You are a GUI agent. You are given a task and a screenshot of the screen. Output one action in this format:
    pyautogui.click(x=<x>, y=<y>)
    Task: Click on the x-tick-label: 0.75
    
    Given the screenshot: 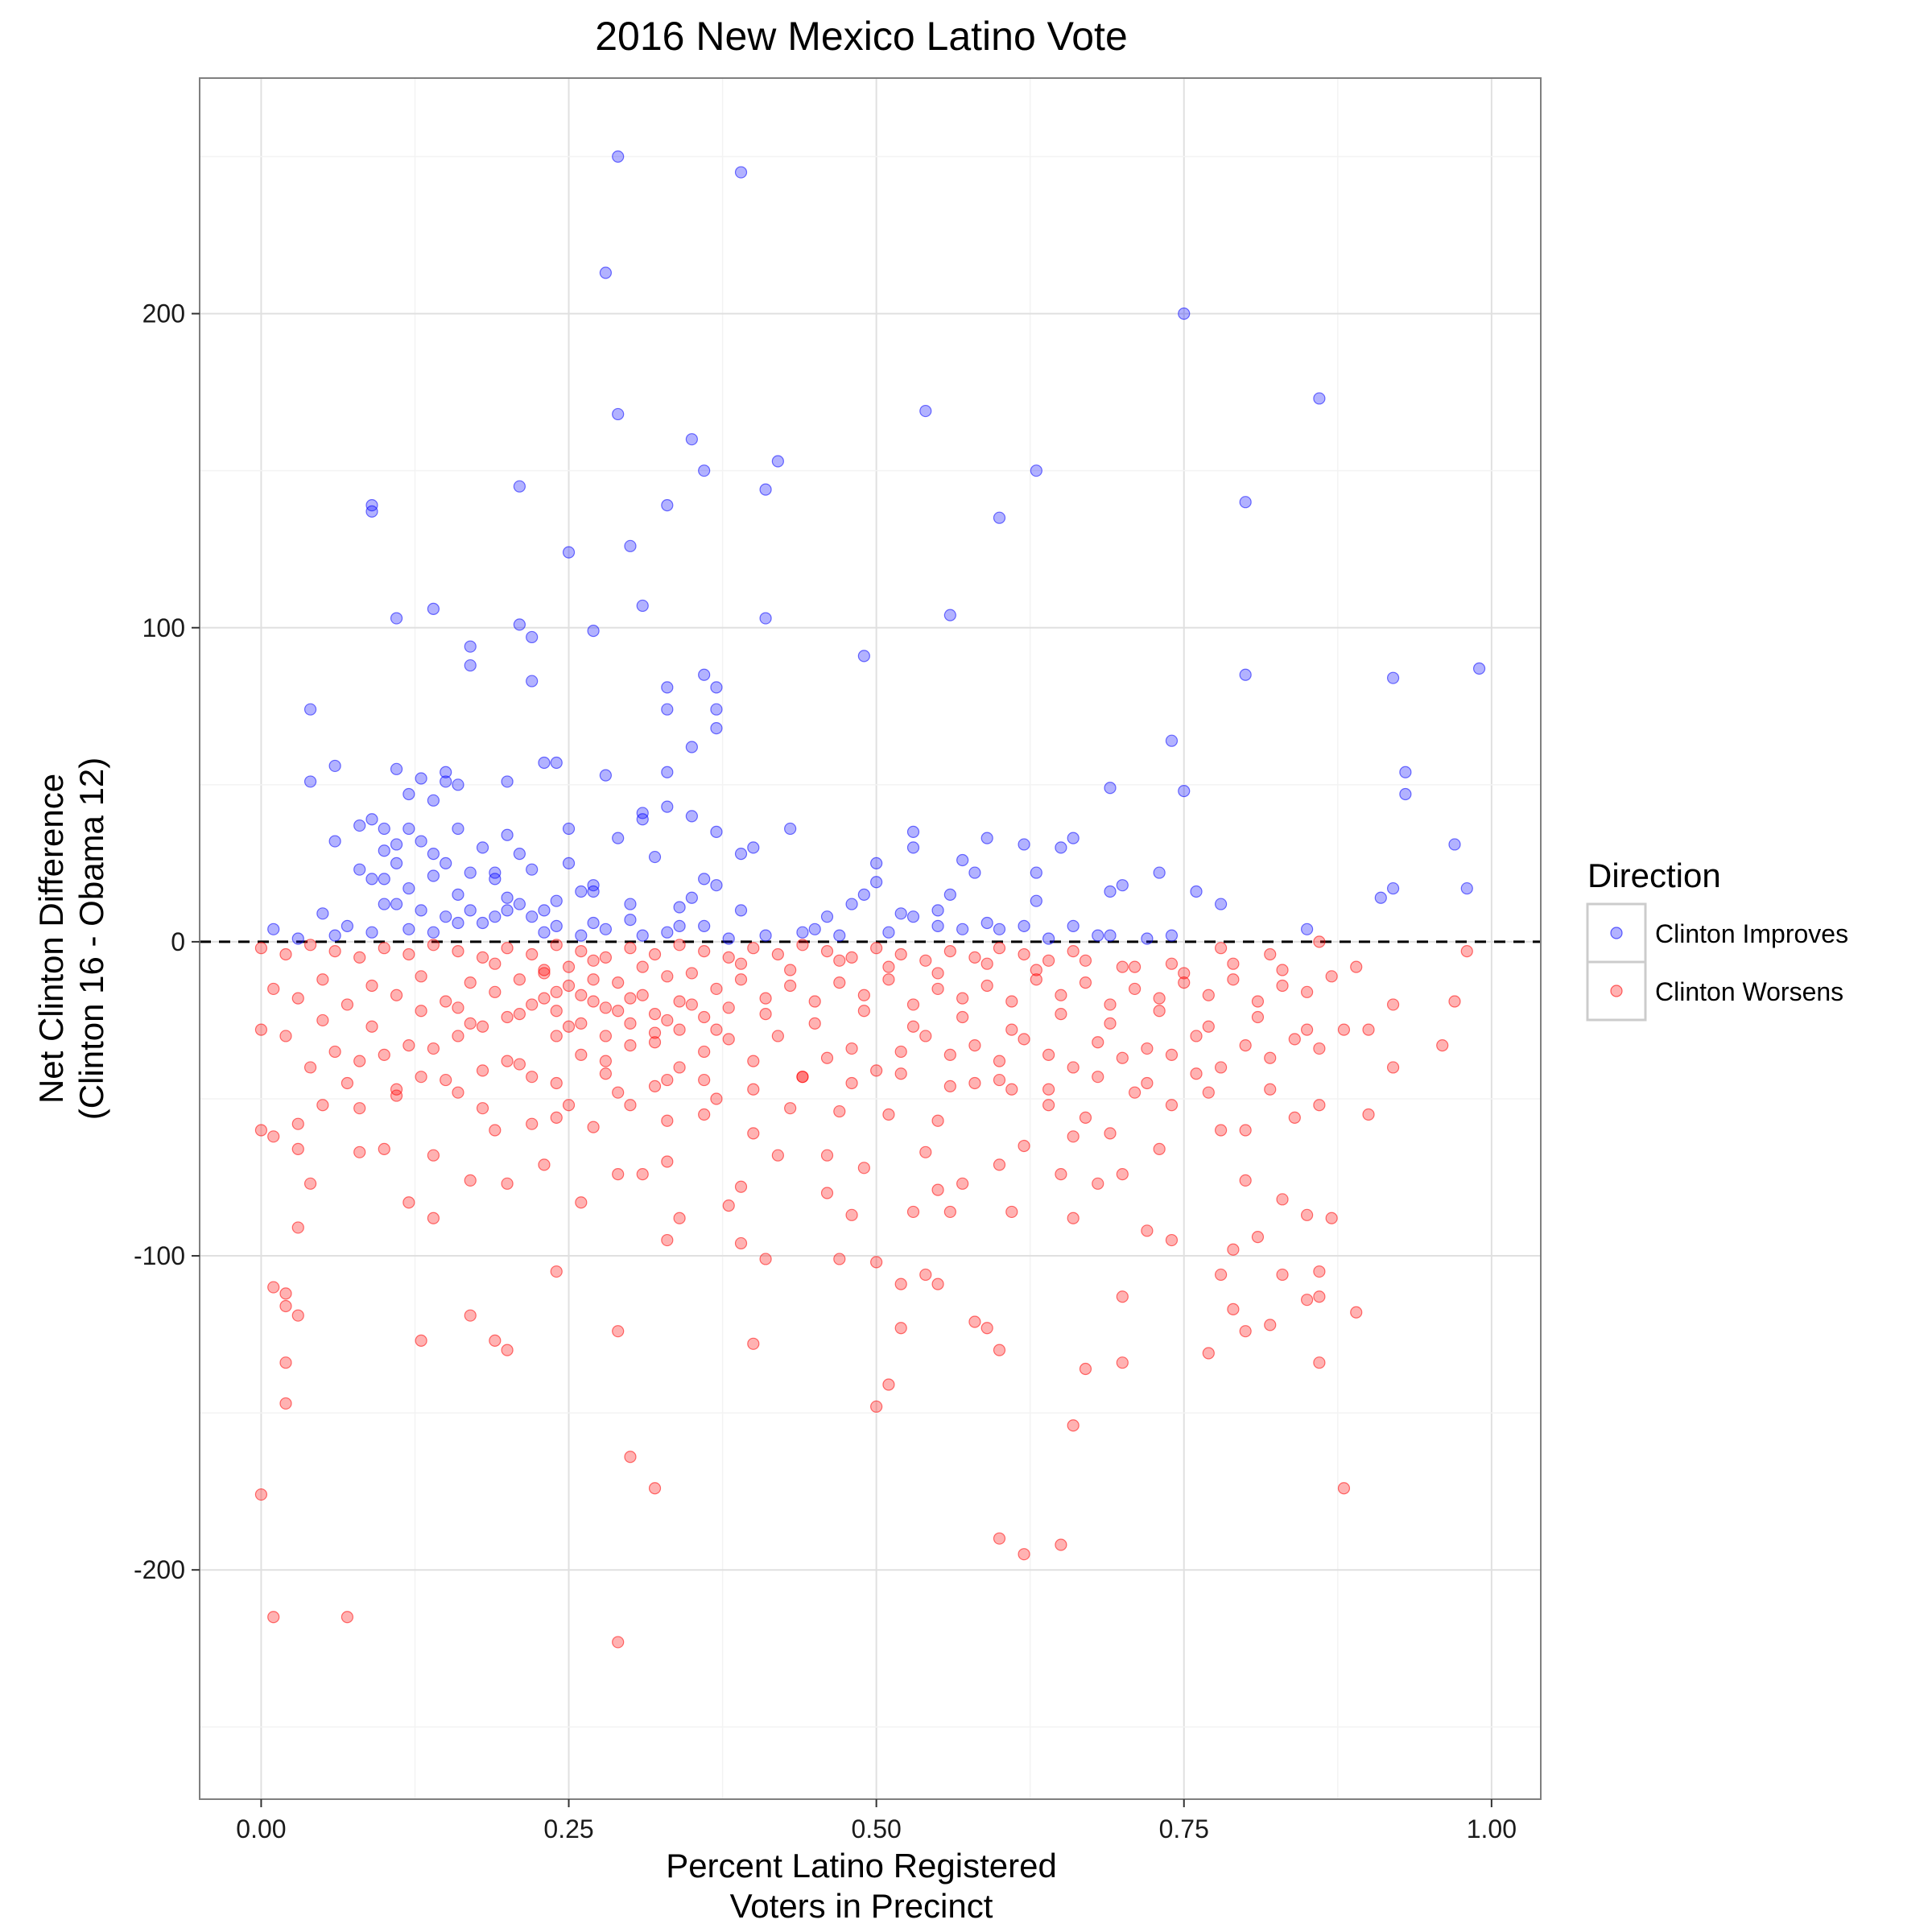 What is the action you would take?
    pyautogui.click(x=1184, y=1828)
    